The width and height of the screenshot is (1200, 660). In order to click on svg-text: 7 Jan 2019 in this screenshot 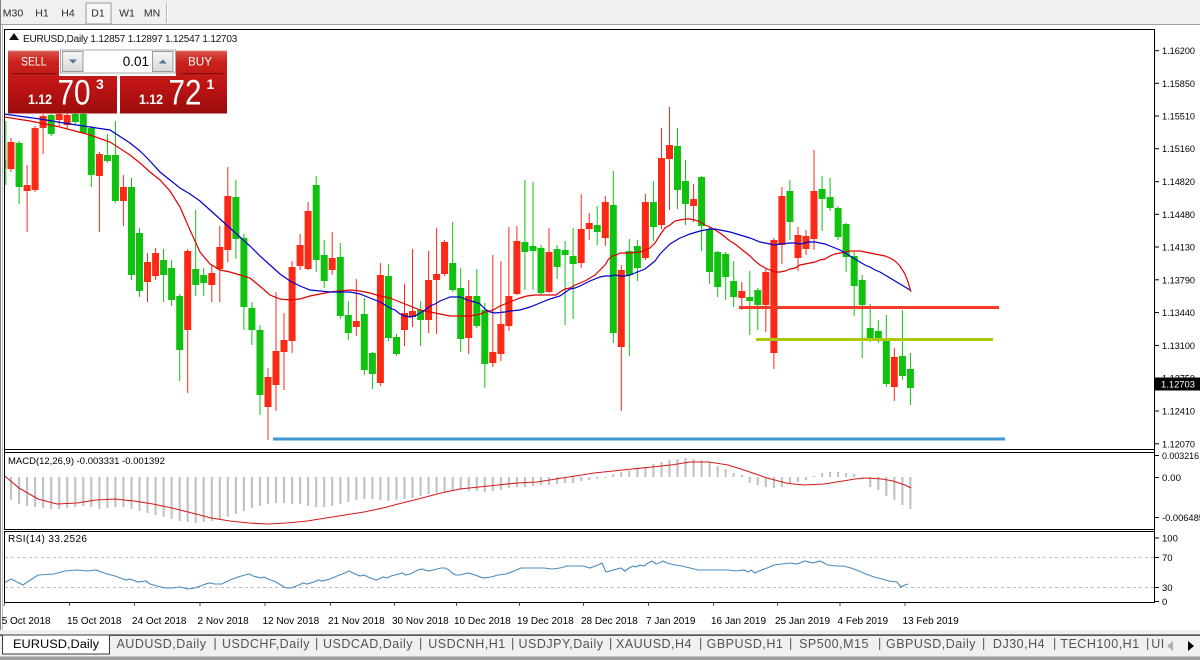, I will do `click(671, 621)`.